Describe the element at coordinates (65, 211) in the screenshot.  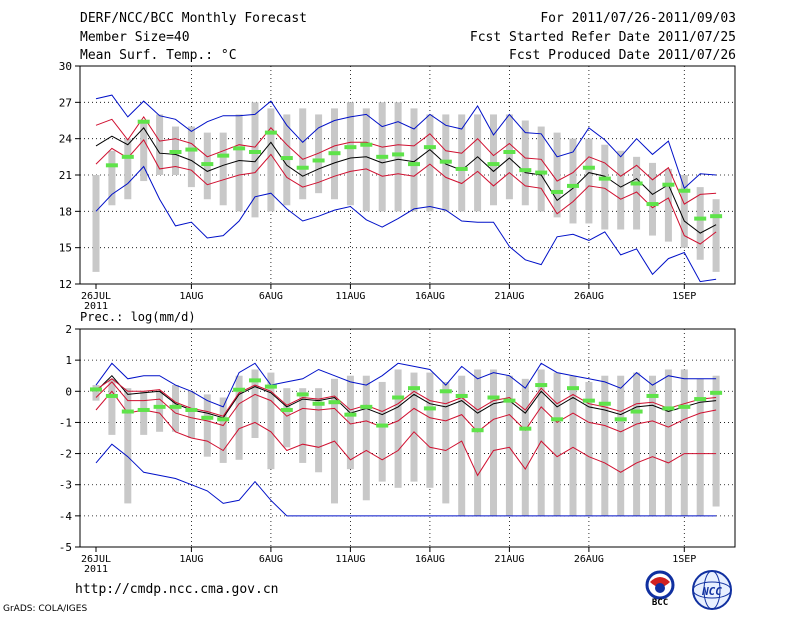
I see `y-tick-label: 18` at that location.